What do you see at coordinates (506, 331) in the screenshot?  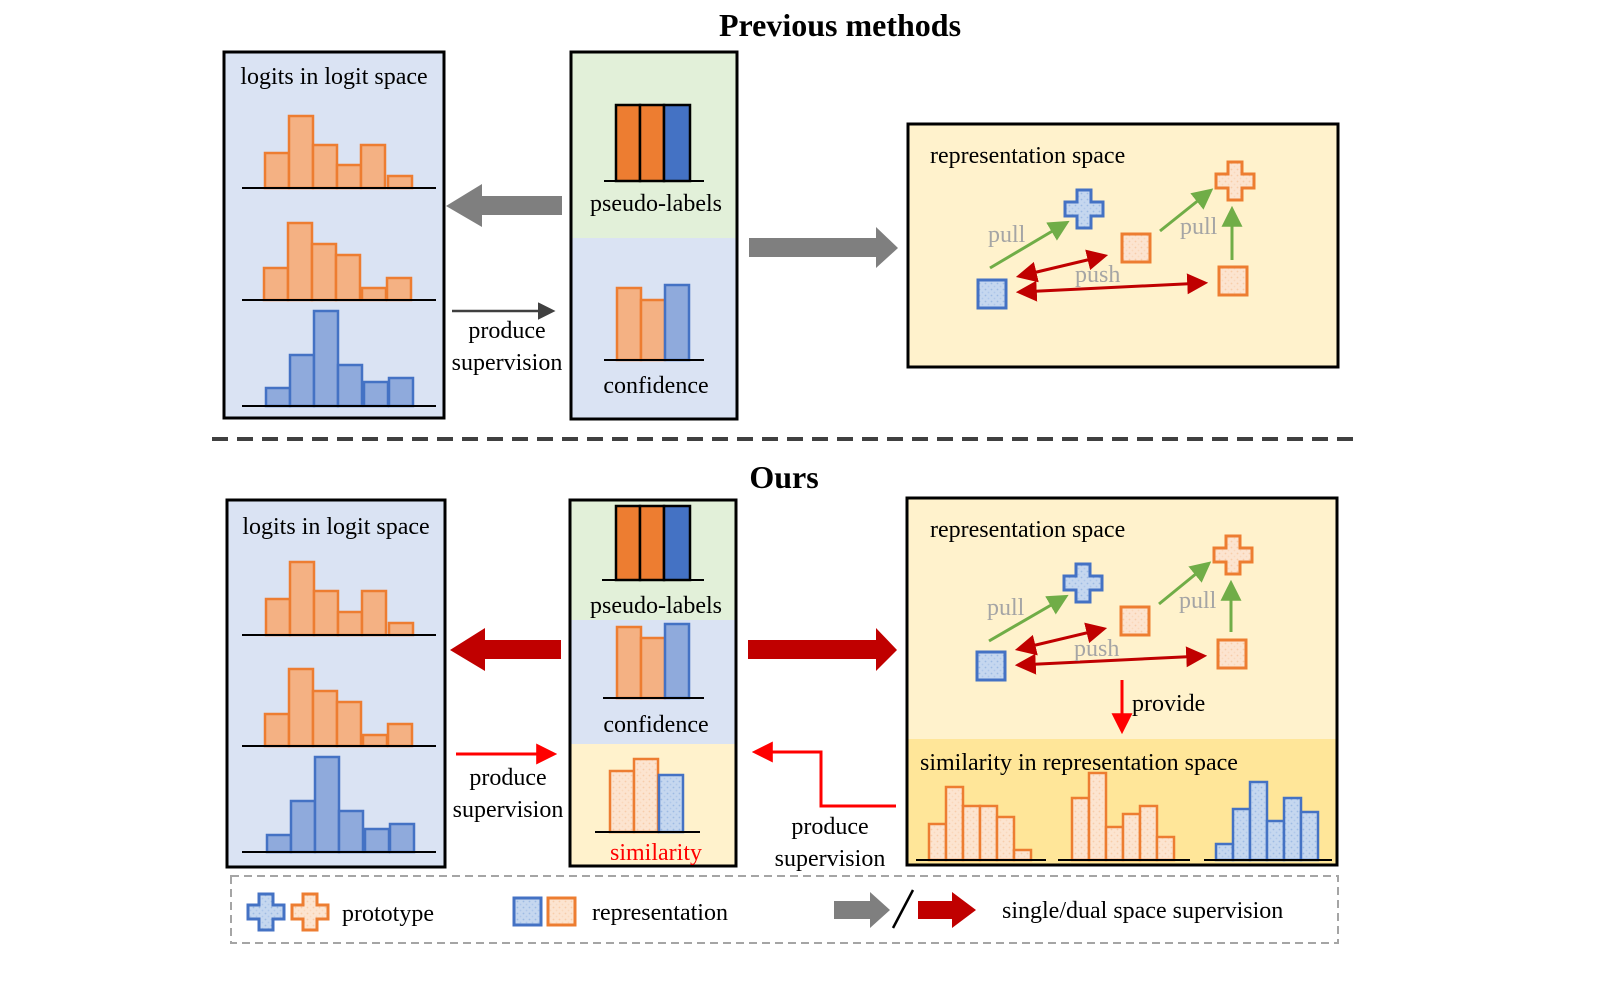 I see `top-produce-label: produce` at bounding box center [506, 331].